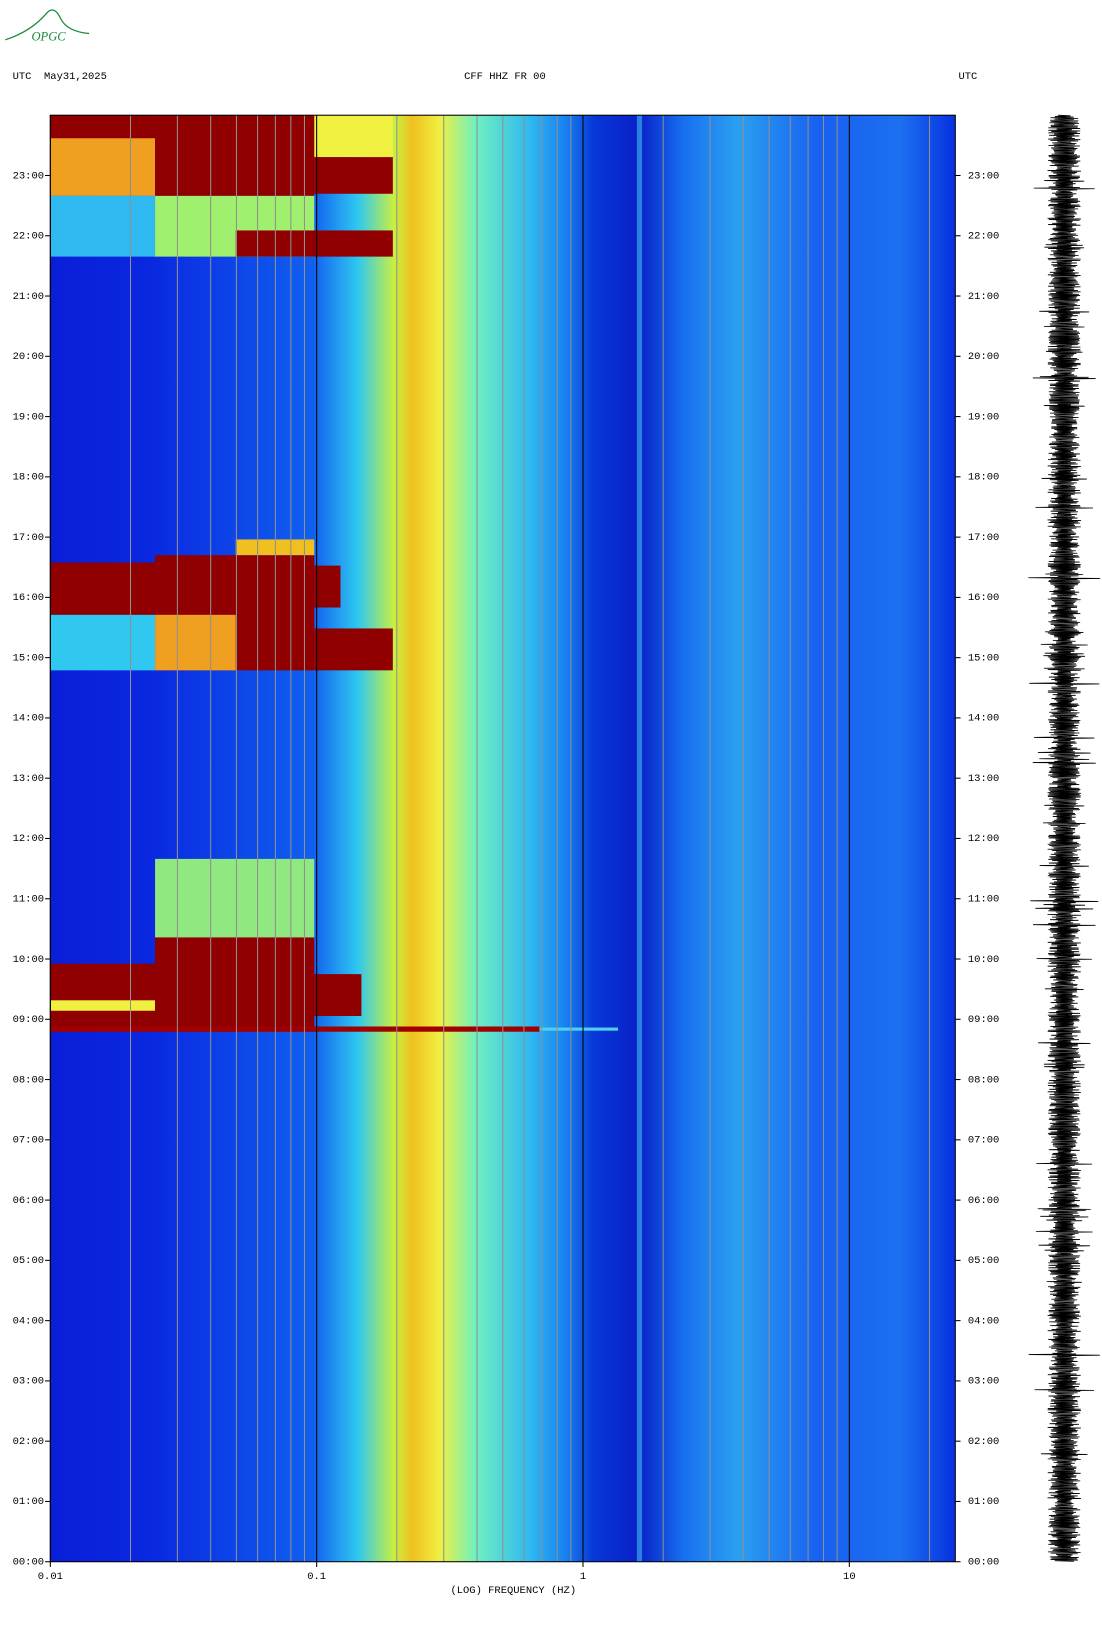 Image resolution: width=1102 pixels, height=1634 pixels. Describe the element at coordinates (48, 37) in the screenshot. I see `logo-text: OPGC` at that location.